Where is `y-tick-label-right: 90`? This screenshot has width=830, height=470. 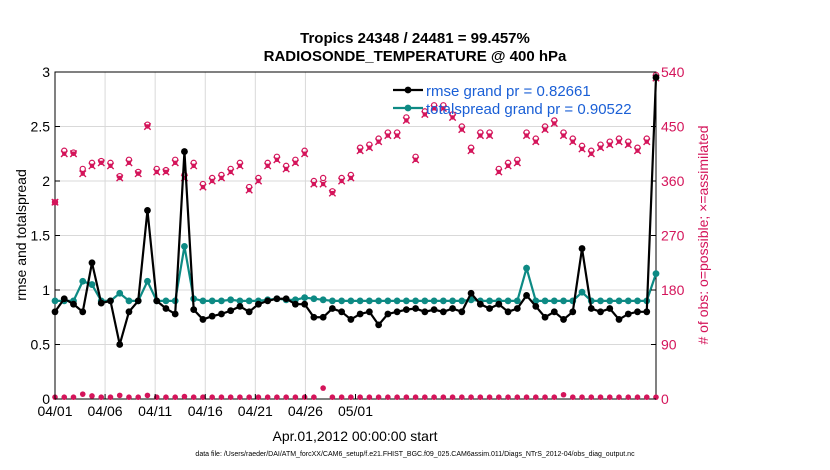
y-tick-label-right: 90 is located at coordinates (669, 345).